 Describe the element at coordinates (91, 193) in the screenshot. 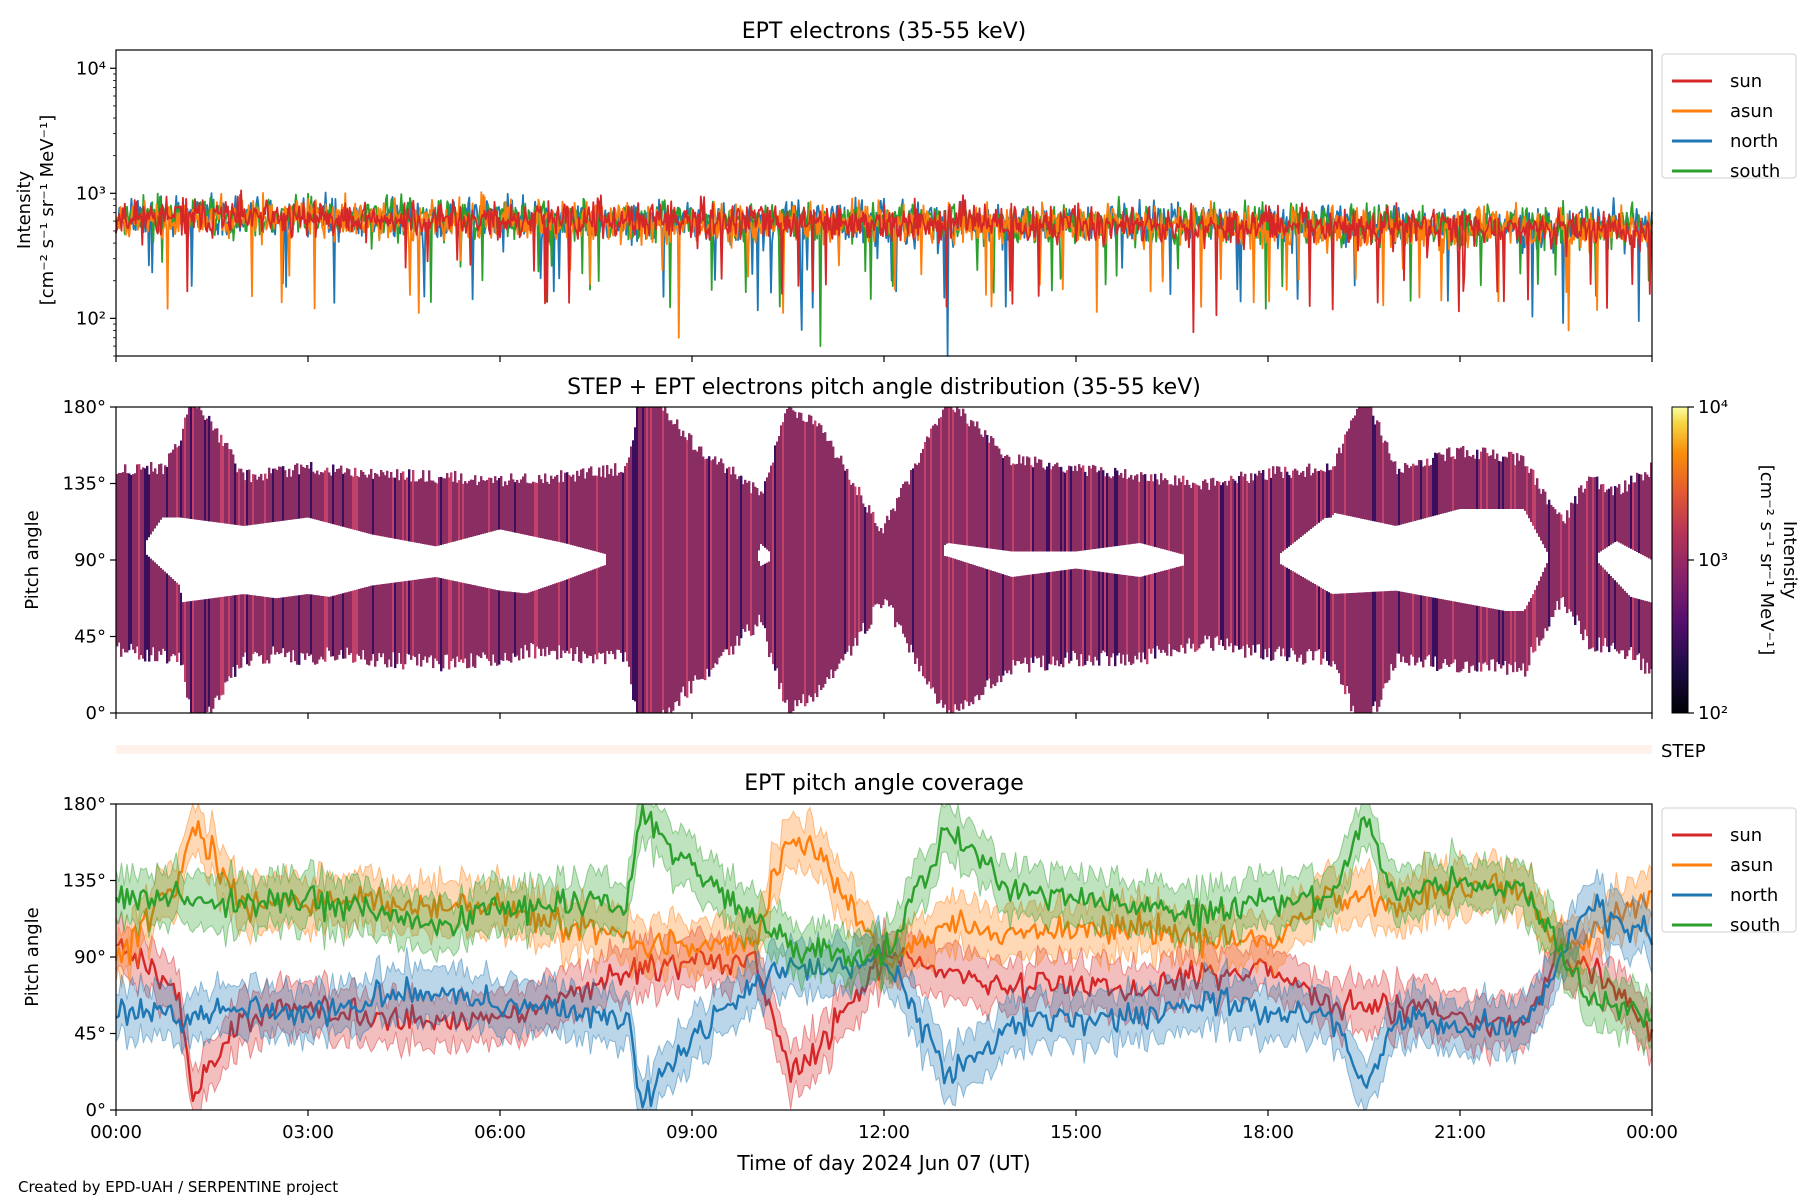

I see `y-tick-label: 10³` at that location.